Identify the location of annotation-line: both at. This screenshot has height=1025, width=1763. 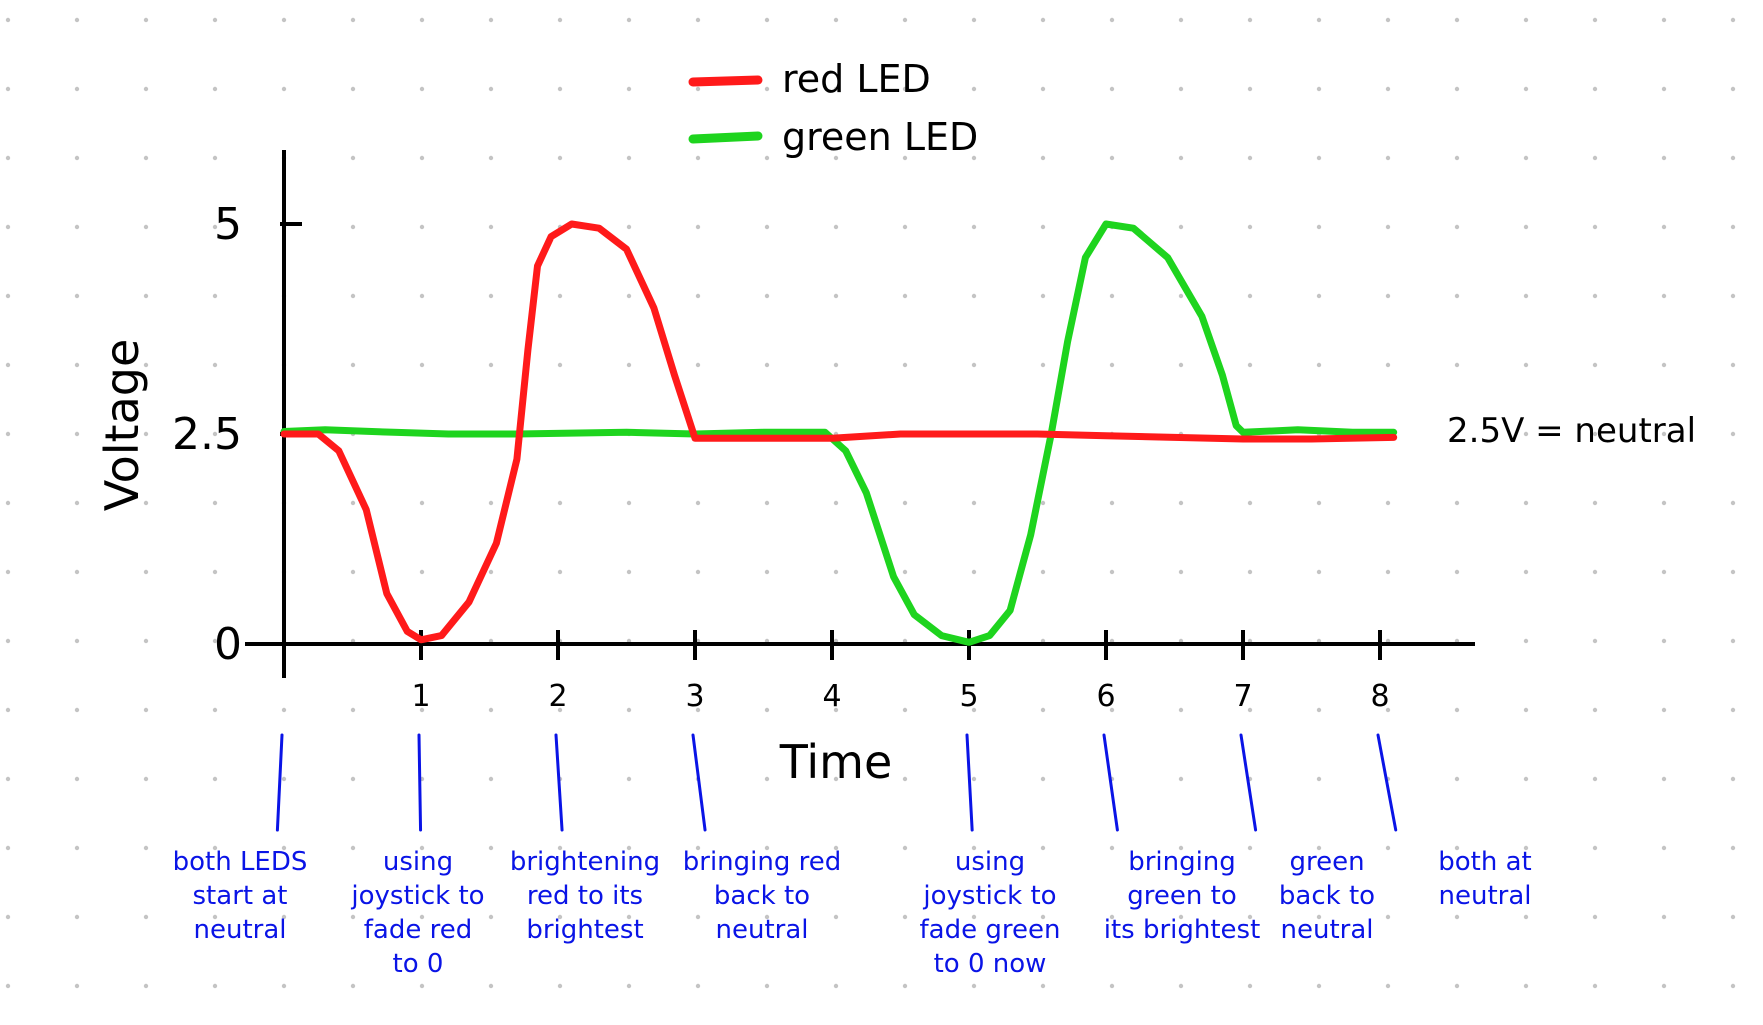
(1484, 862).